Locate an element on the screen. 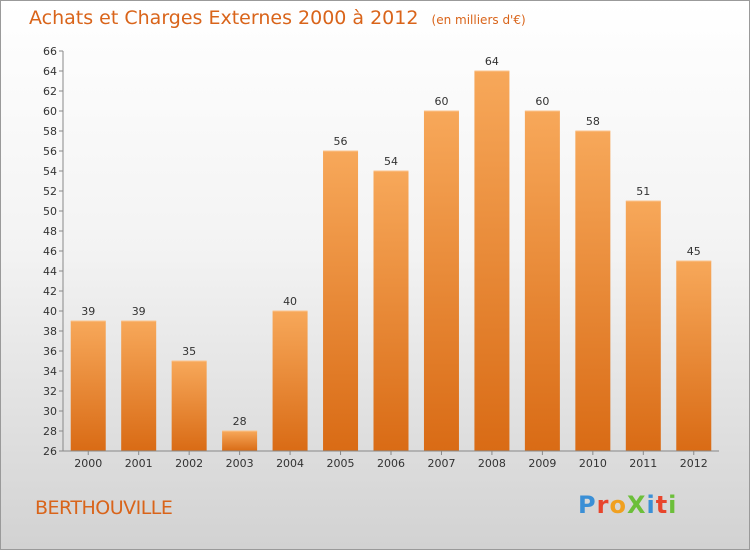  y-tick-label: 66 is located at coordinates (50, 51).